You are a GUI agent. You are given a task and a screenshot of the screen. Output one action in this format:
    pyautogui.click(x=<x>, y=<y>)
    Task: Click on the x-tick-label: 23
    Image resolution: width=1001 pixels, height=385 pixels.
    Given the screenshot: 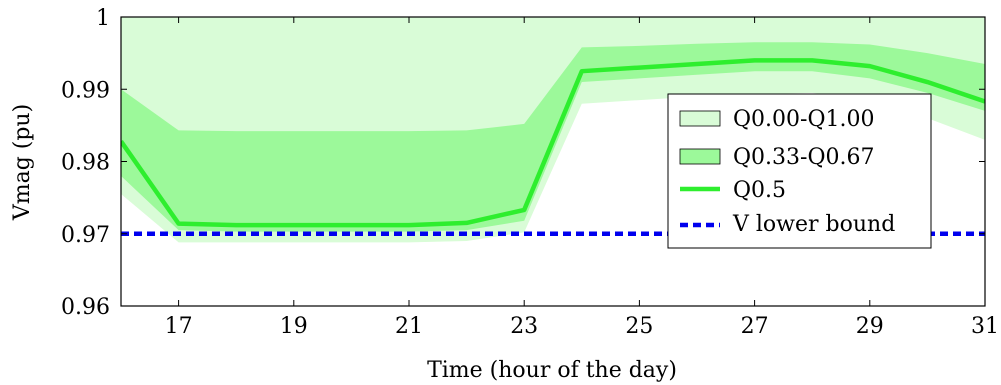 What is the action you would take?
    pyautogui.click(x=524, y=326)
    